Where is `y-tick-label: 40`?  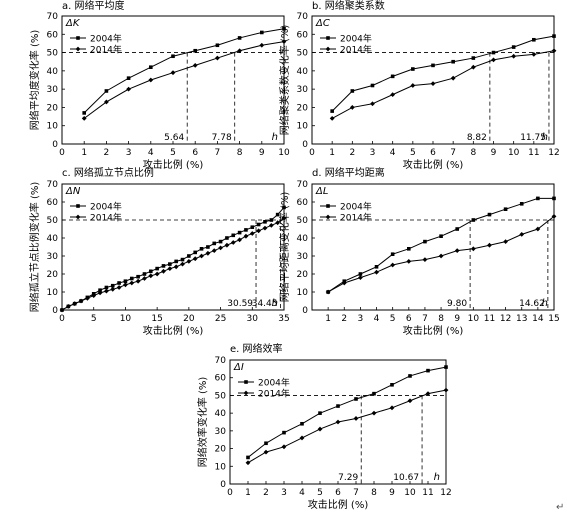 y-tick-label: 40 is located at coordinates (303, 72).